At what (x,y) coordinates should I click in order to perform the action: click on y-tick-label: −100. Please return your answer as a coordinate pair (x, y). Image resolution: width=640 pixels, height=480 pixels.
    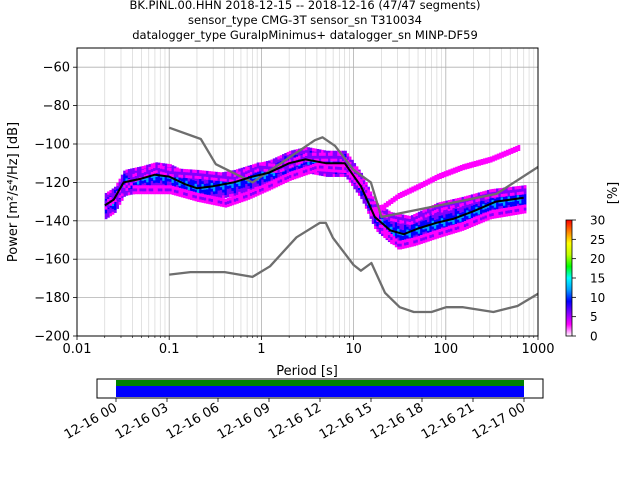
    Looking at the image, I should click on (52, 145).